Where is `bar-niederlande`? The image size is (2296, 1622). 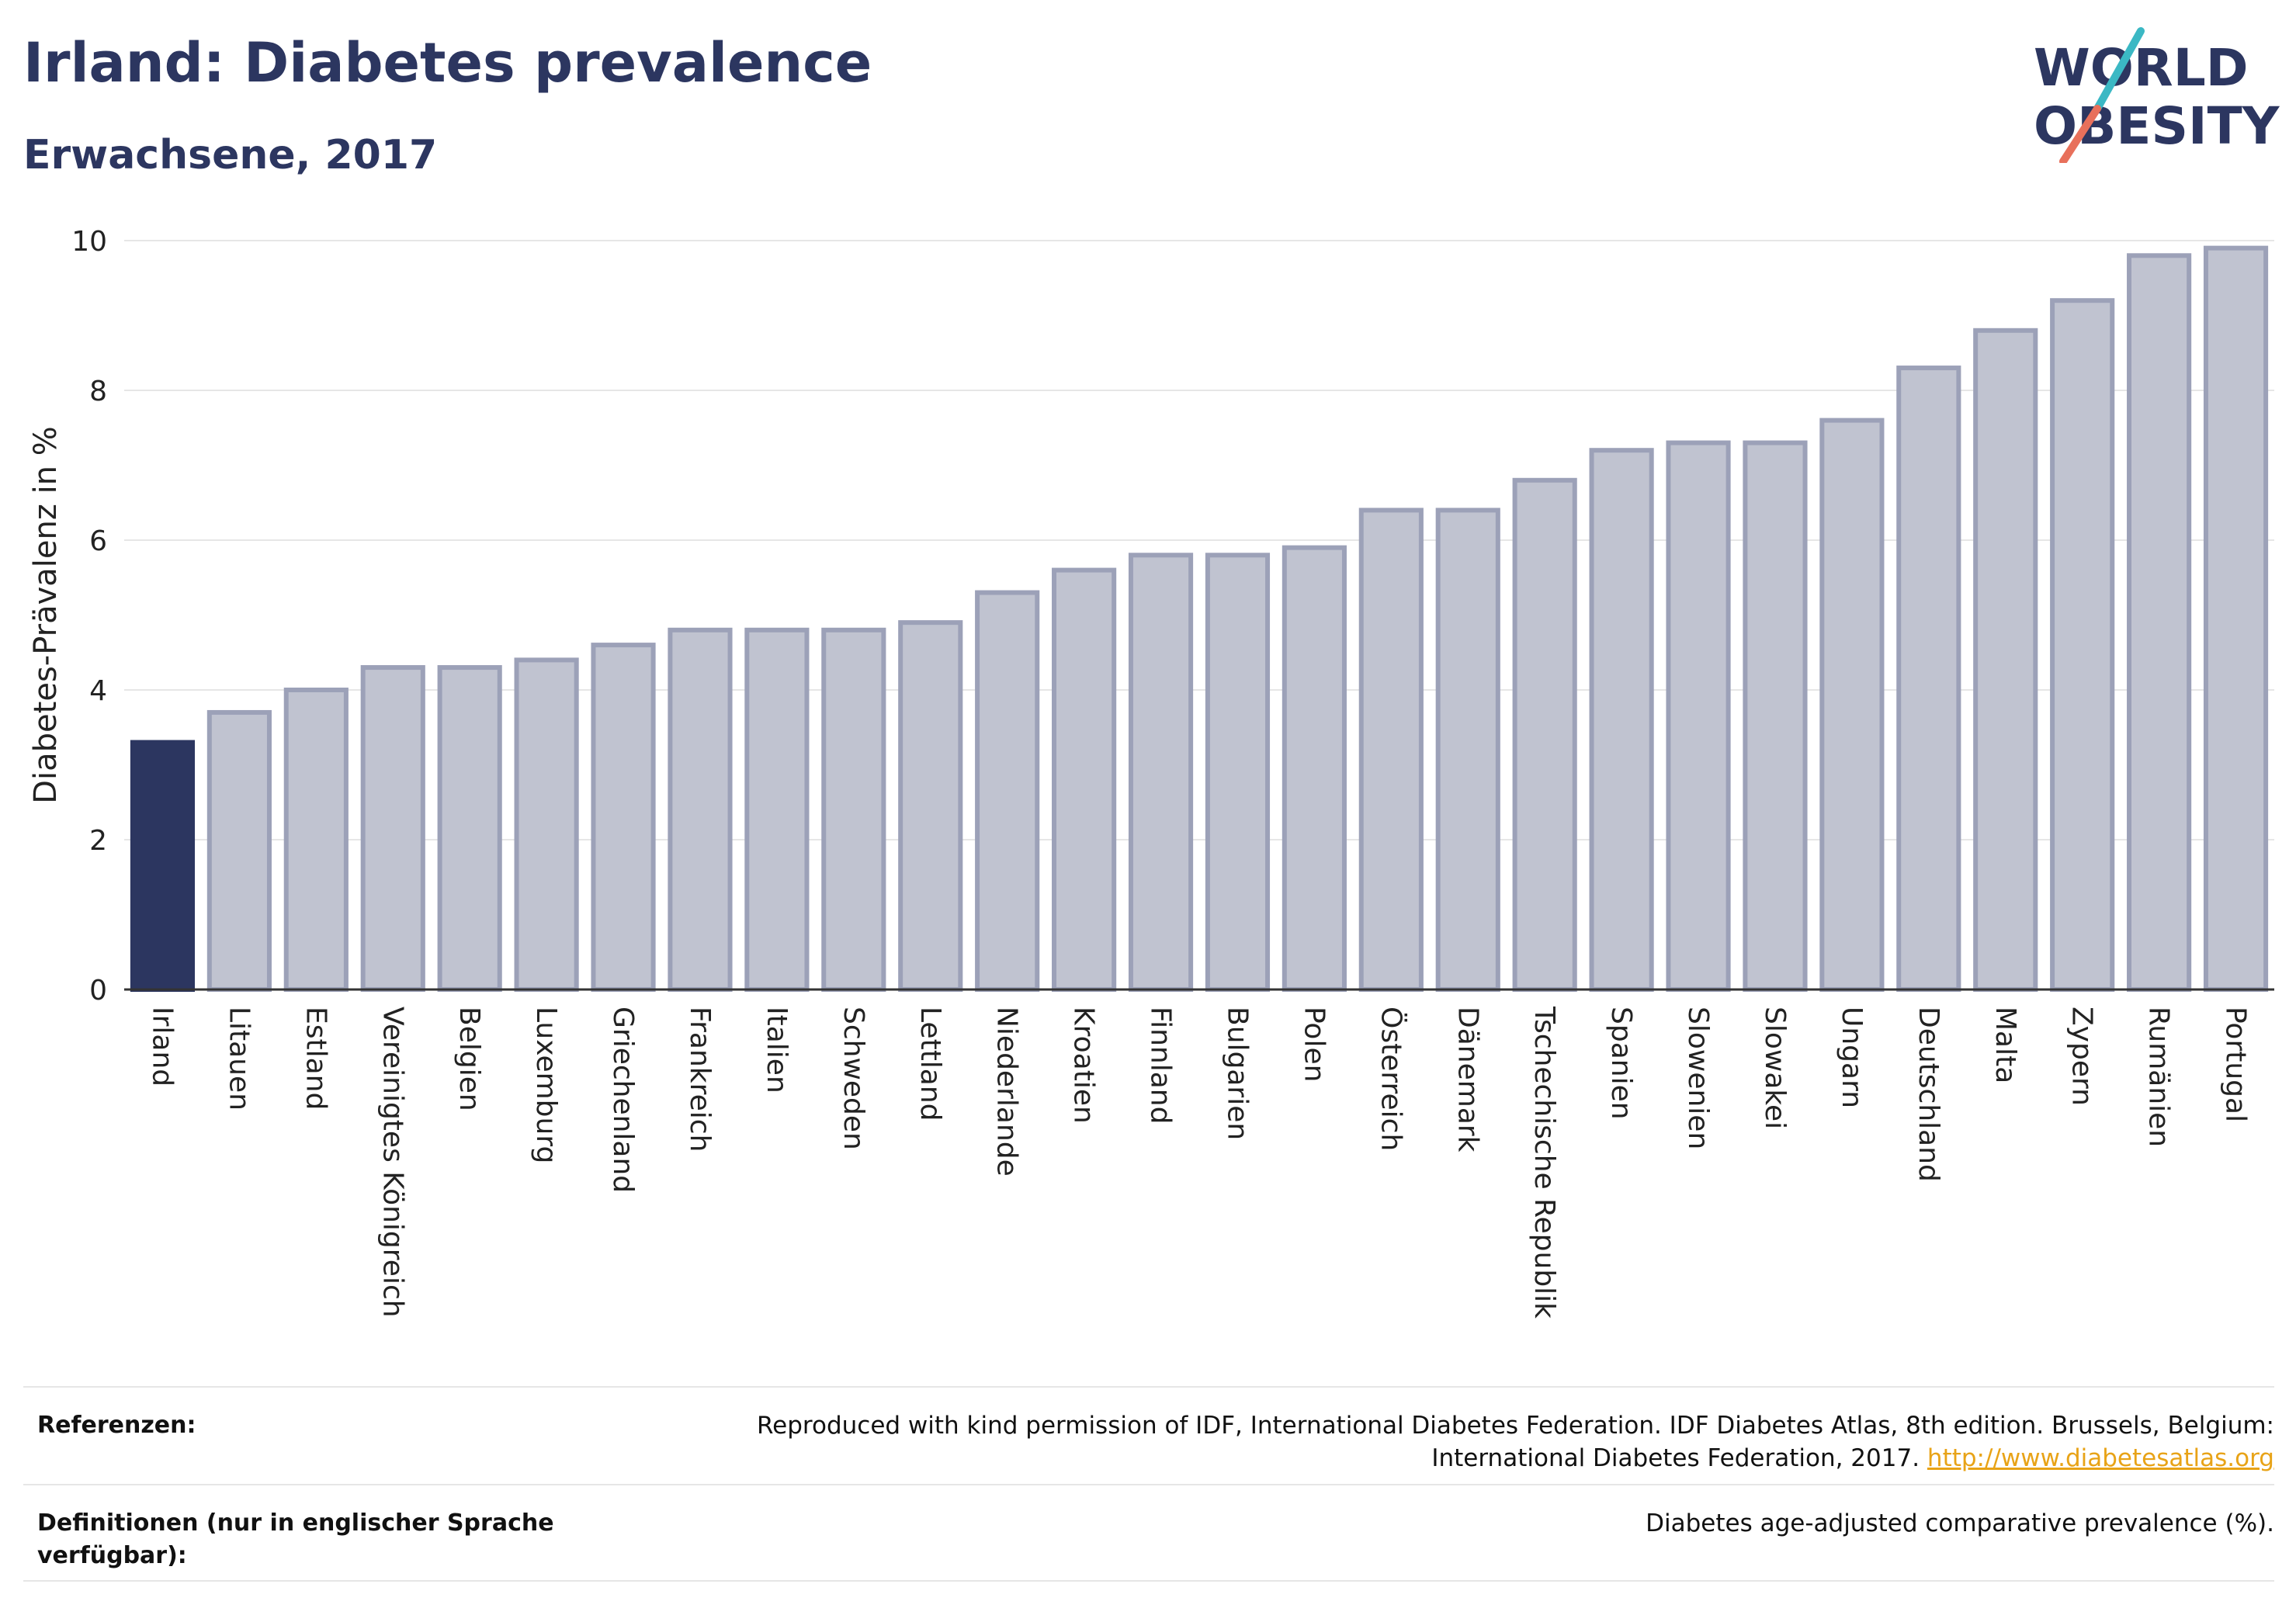 bar-niederlande is located at coordinates (1007, 791).